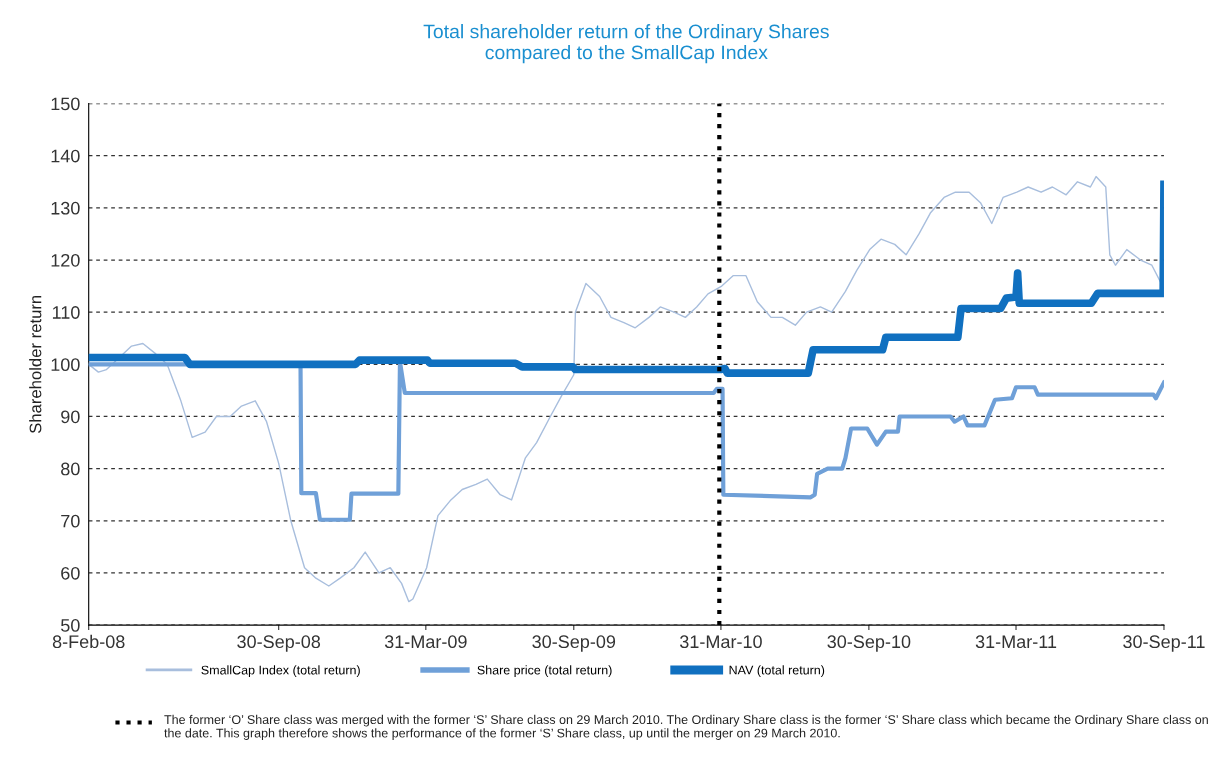  Describe the element at coordinates (280, 671) in the screenshot. I see `legend-label: SmallCap Index (total return)` at that location.